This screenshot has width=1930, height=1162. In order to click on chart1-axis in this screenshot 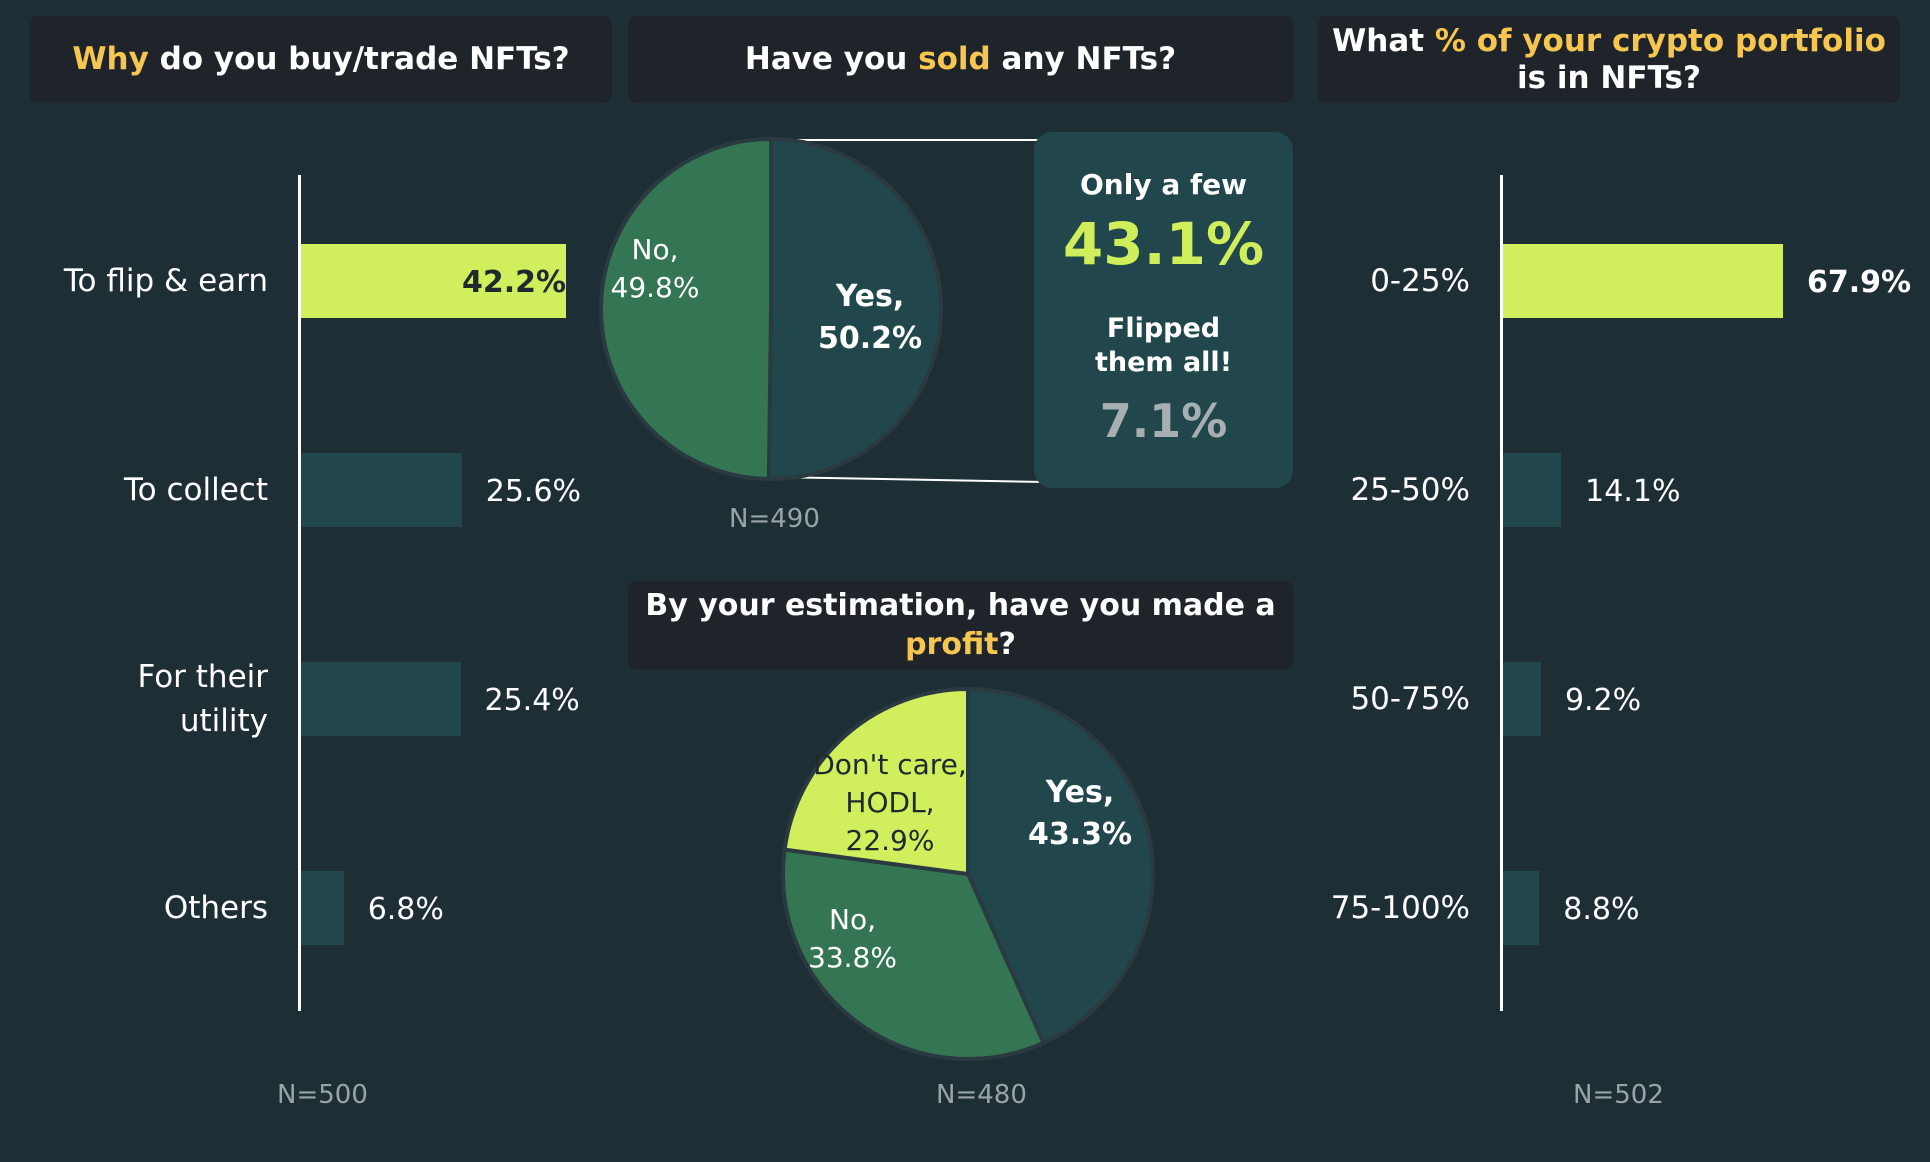, I will do `click(299, 593)`.